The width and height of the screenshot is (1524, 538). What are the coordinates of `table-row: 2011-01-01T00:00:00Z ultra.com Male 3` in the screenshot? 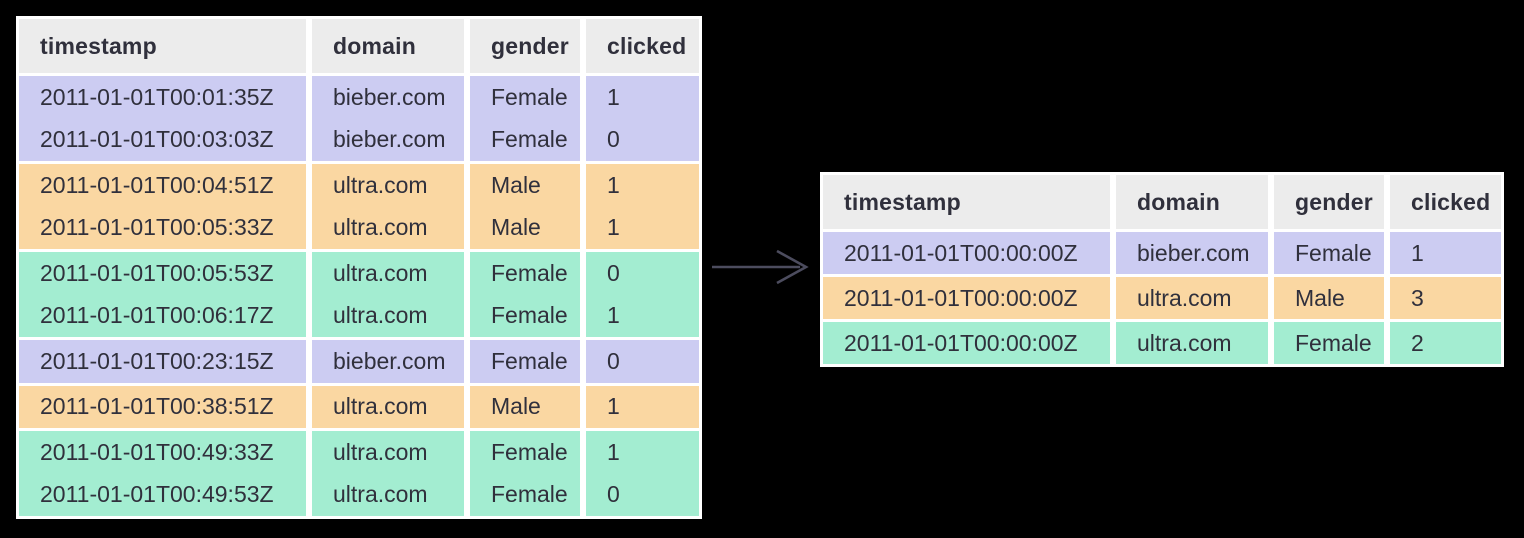 It's located at (1162, 298).